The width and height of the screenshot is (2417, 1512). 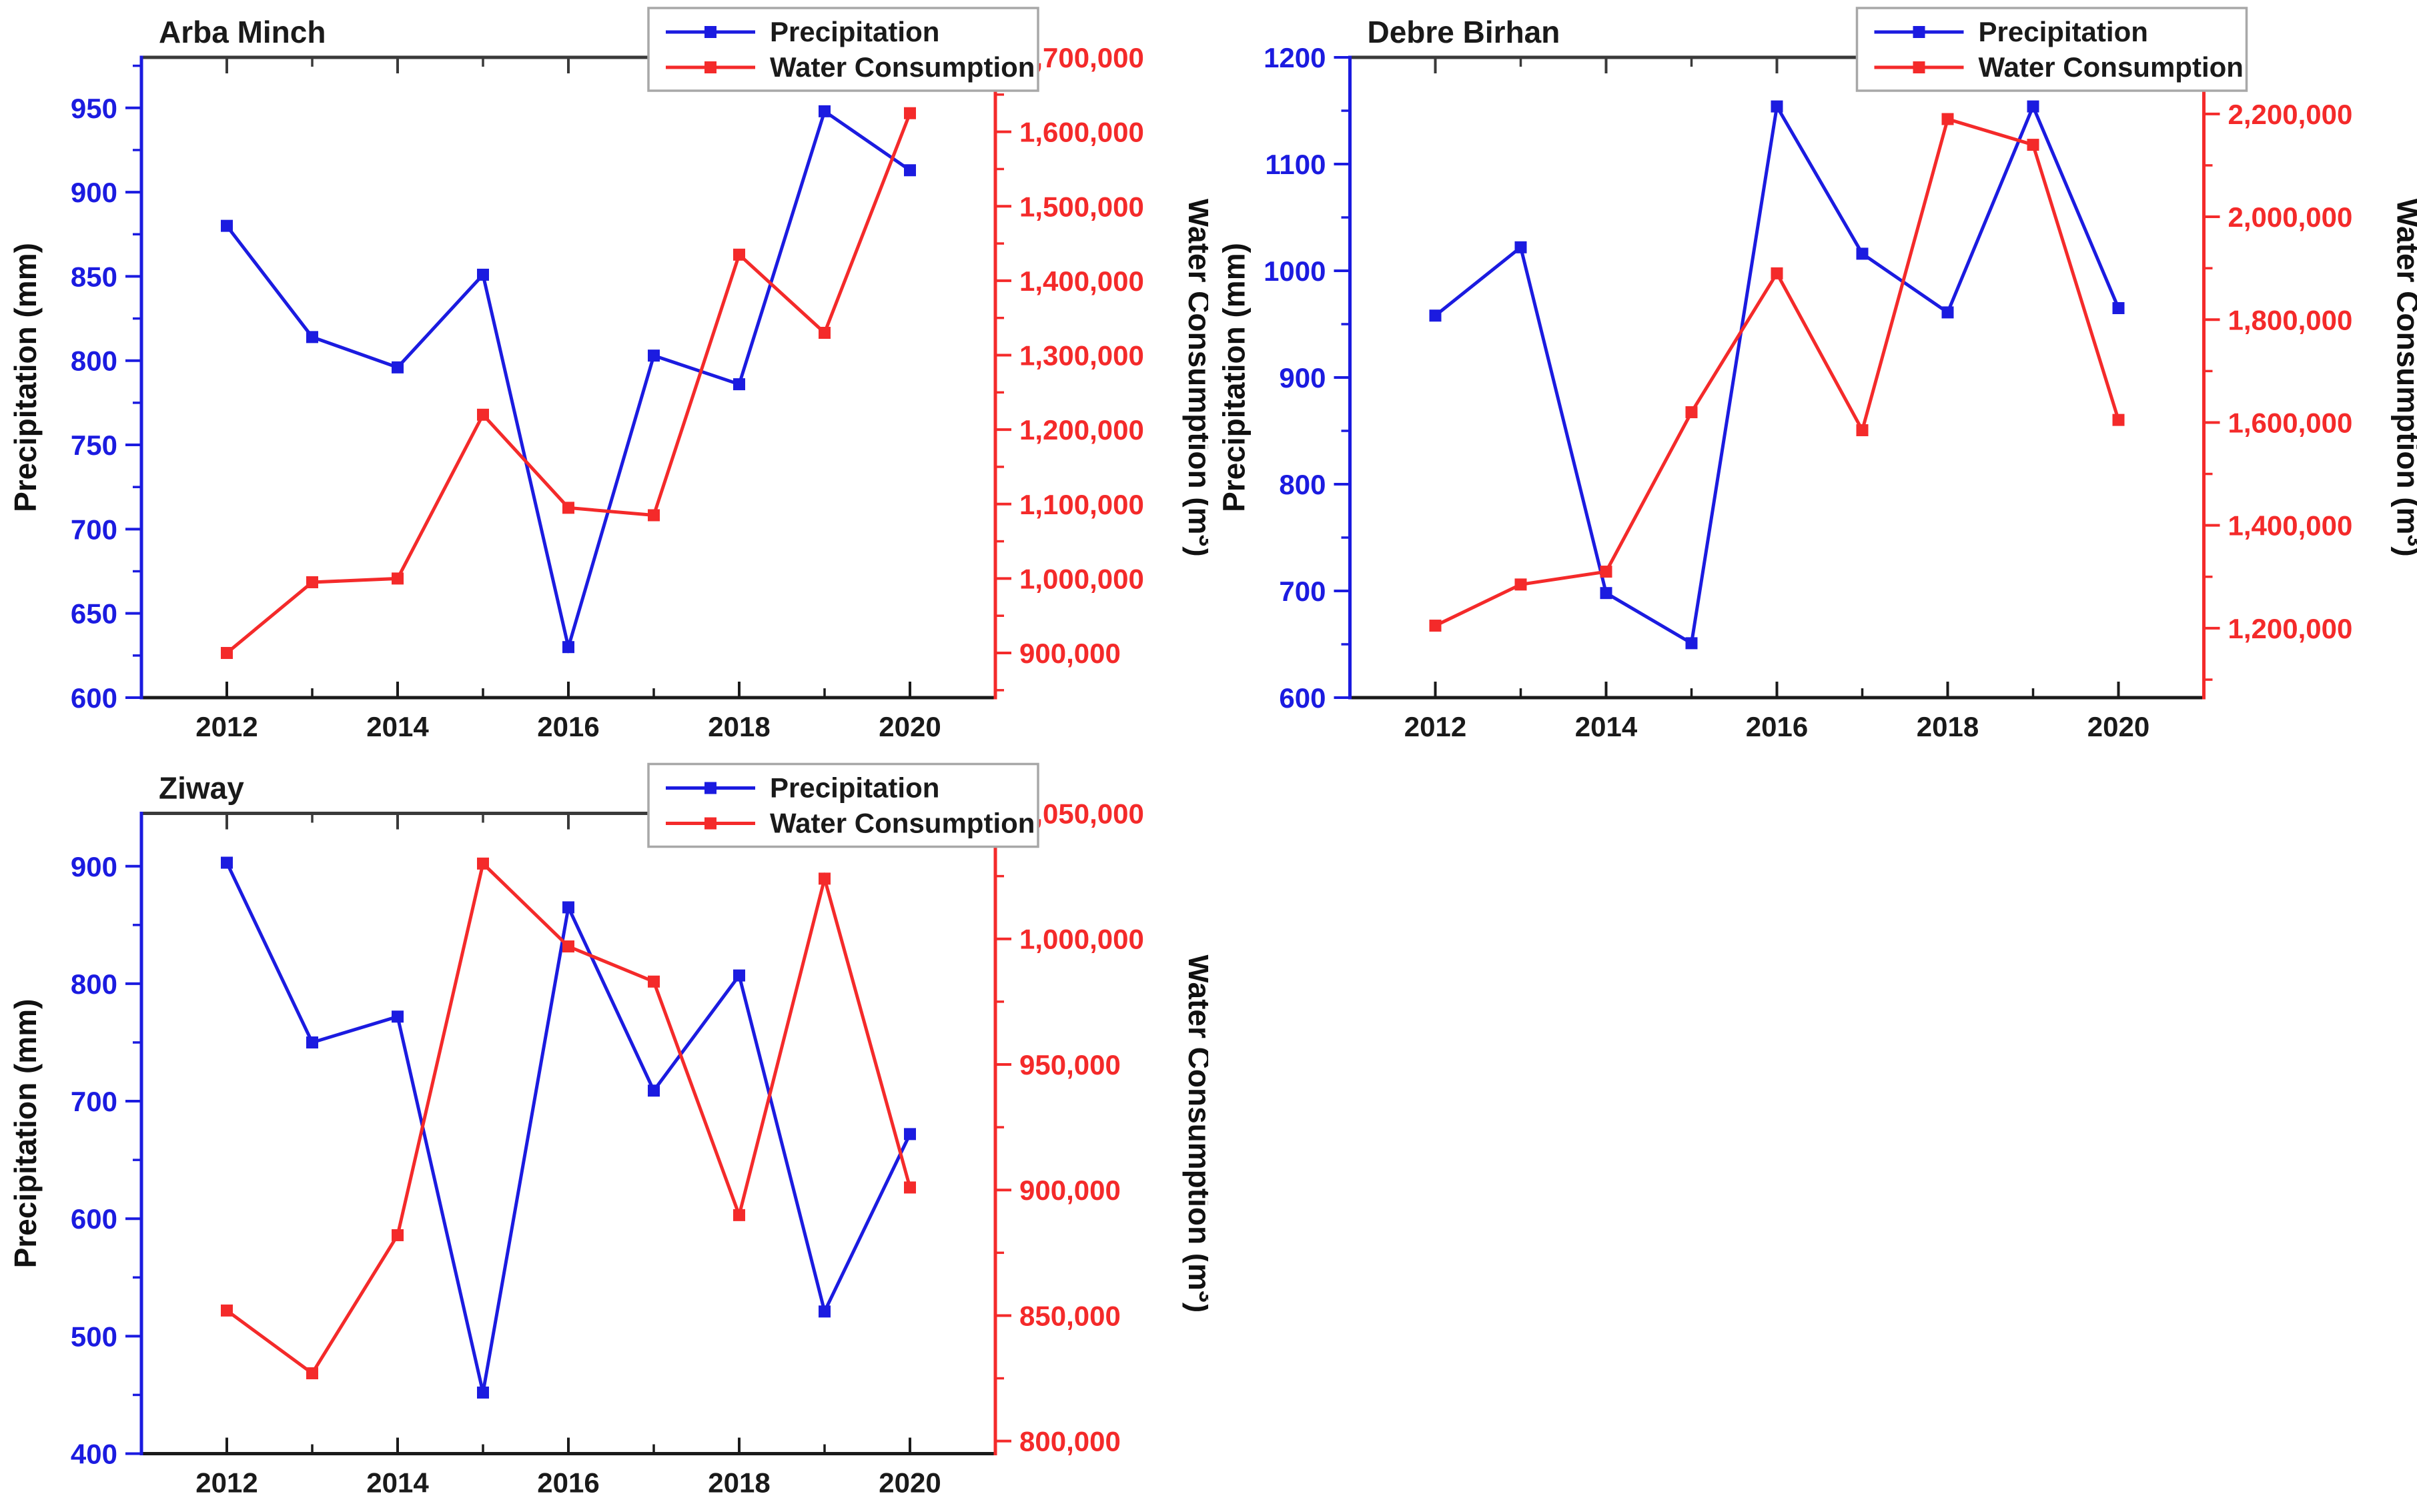 I want to click on chart-title: Ziway, so click(x=201, y=788).